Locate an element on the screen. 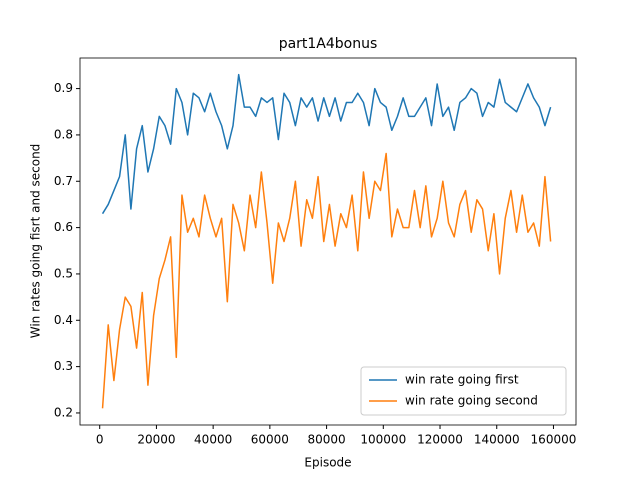 This screenshot has height=480, width=640. x-tick-label: 0 is located at coordinates (100, 440).